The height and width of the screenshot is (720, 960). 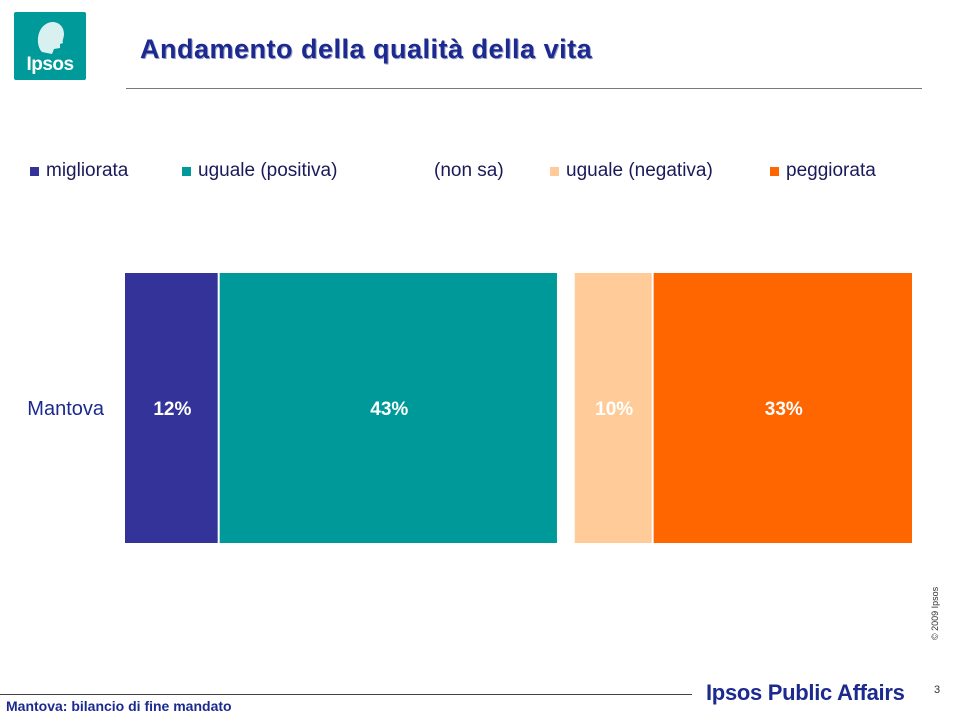 I want to click on data-label: 12%, so click(x=172, y=409).